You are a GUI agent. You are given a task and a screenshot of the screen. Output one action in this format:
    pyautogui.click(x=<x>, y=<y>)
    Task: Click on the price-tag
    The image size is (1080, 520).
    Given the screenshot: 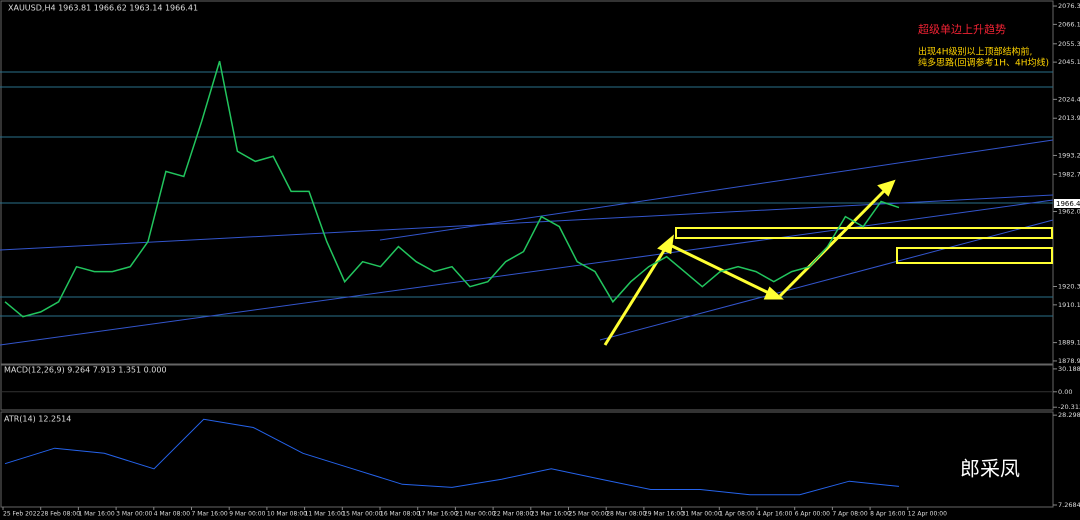 What is the action you would take?
    pyautogui.click(x=1067, y=203)
    